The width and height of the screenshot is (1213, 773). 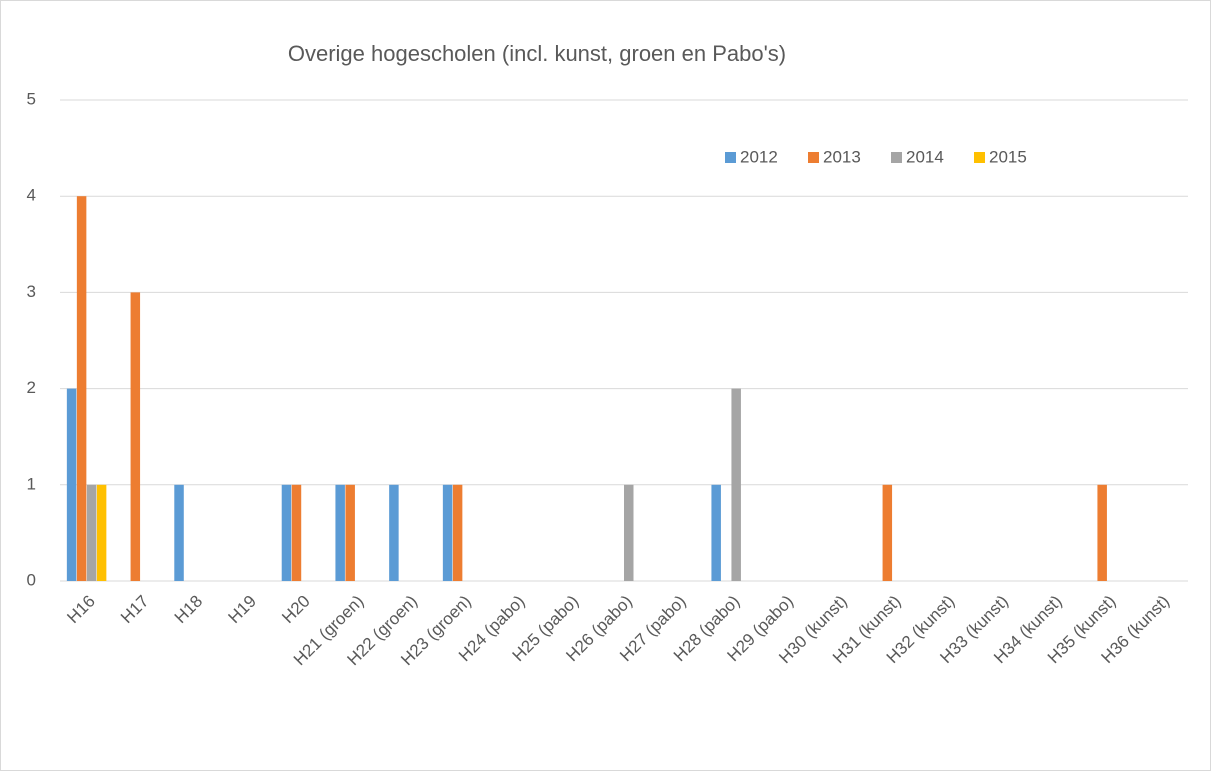 What do you see at coordinates (842, 156) in the screenshot?
I see `legend-label: 2013` at bounding box center [842, 156].